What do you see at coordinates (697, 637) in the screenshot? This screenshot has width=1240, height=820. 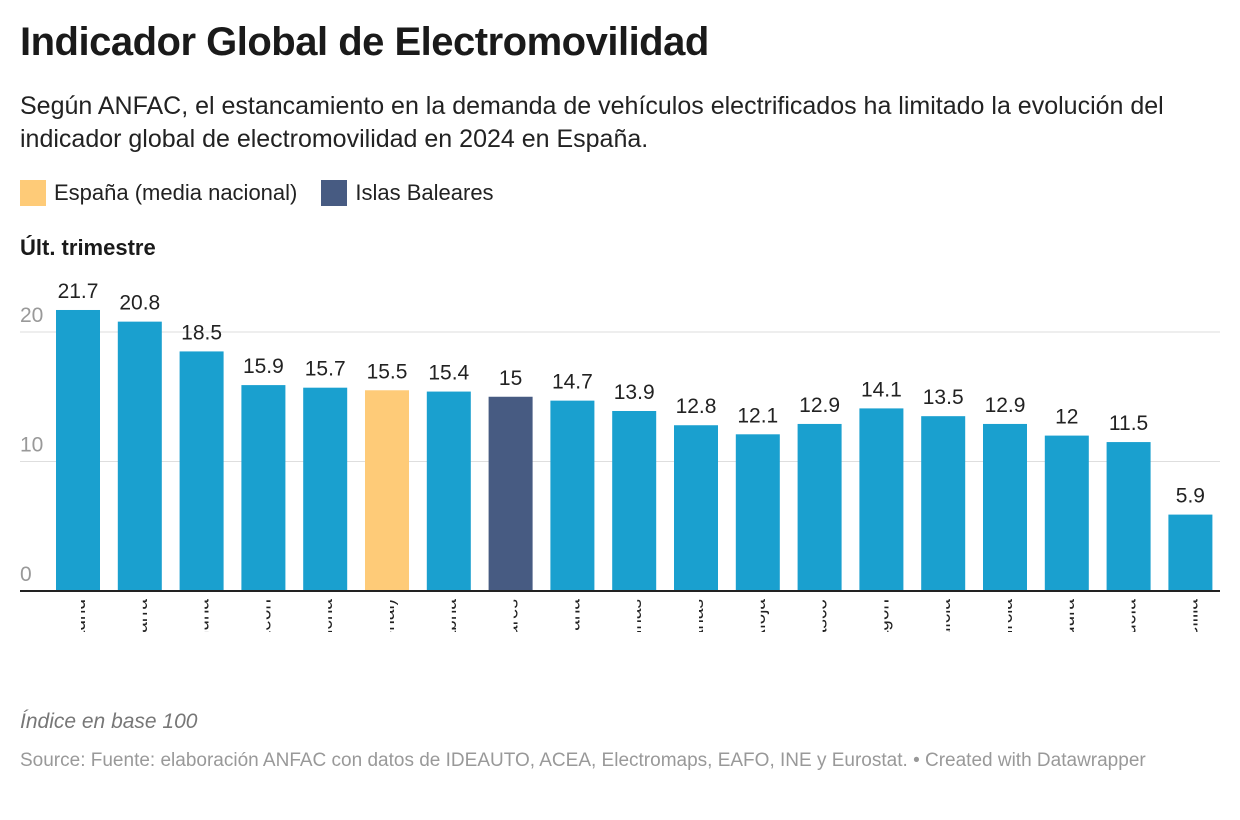 I see `x-tick-label-10: Canarias` at bounding box center [697, 637].